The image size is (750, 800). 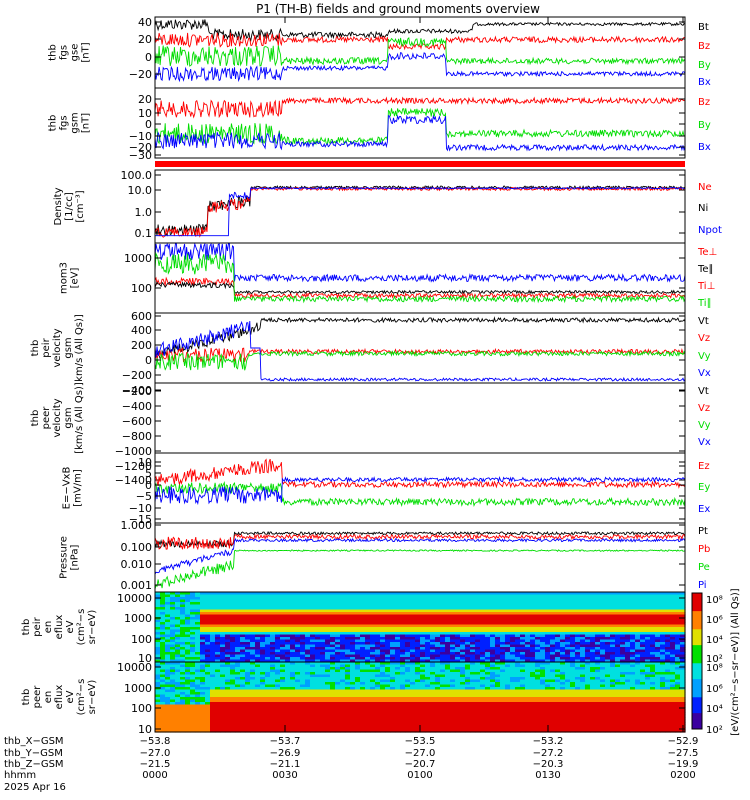 I want to click on legend-Vx: Vx, so click(x=704, y=442).